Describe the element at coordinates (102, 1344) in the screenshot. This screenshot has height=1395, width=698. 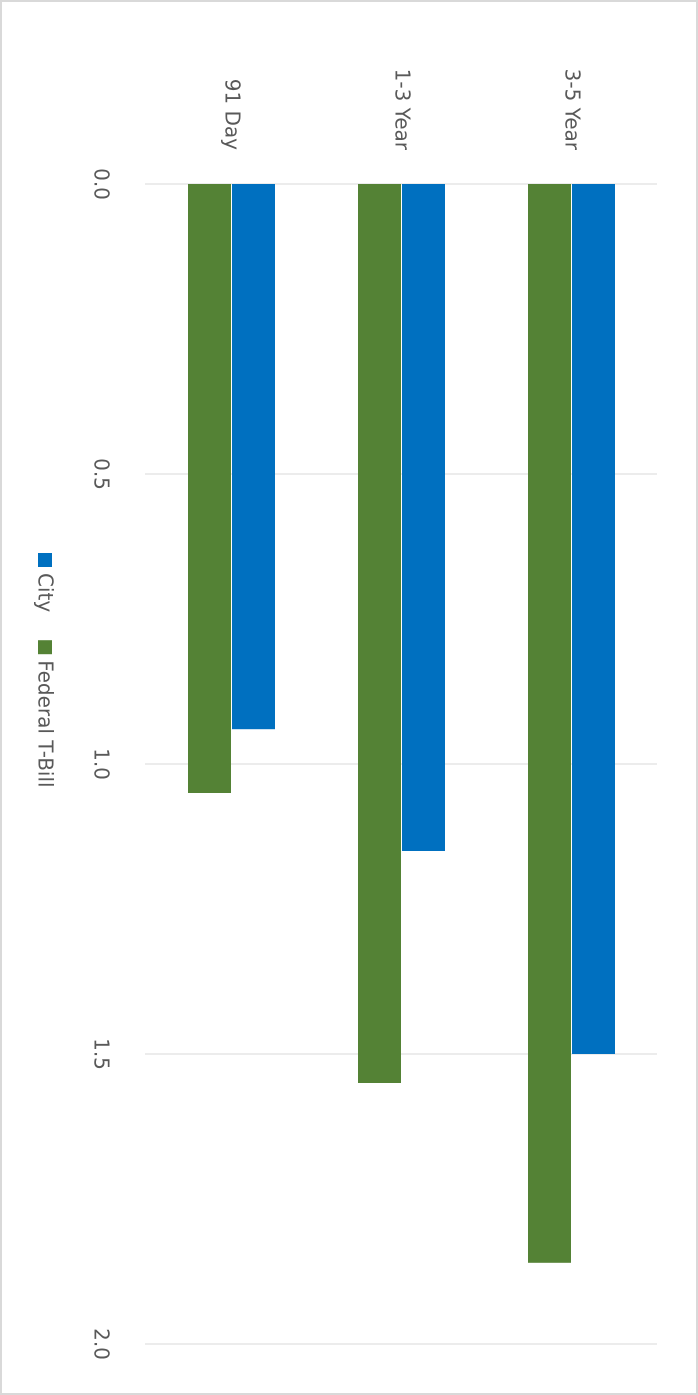
I see `y-tick-label: 2.0` at that location.